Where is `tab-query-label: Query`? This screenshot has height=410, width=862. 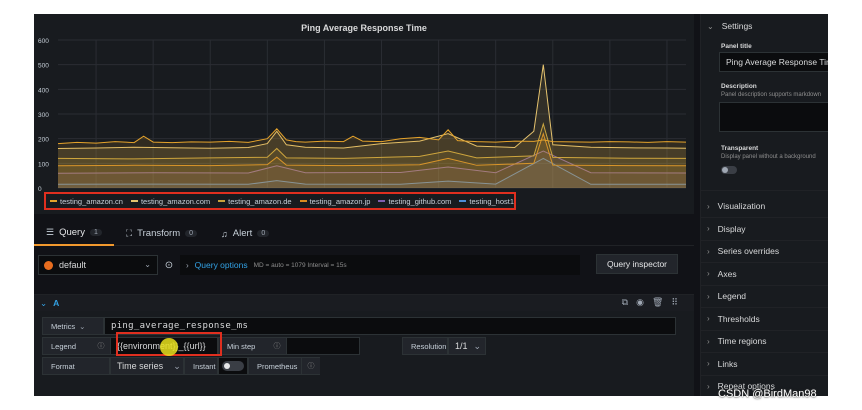
tab-query-label: Query is located at coordinates (72, 232).